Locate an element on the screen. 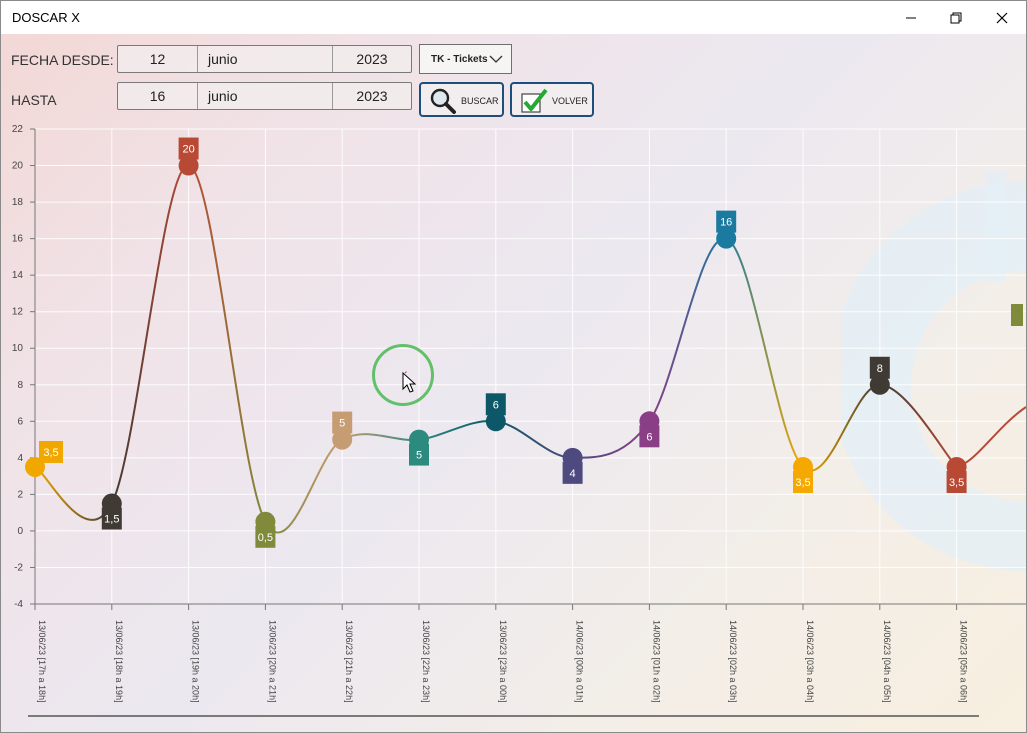 This screenshot has width=1027, height=733. to-month-field: junio is located at coordinates (265, 96).